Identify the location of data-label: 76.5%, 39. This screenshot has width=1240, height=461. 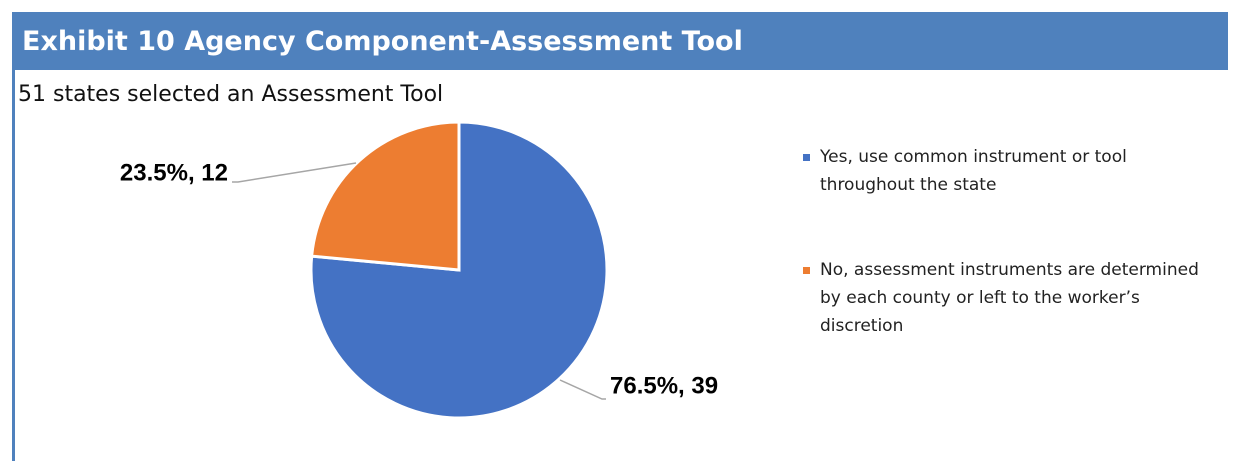
(664, 385).